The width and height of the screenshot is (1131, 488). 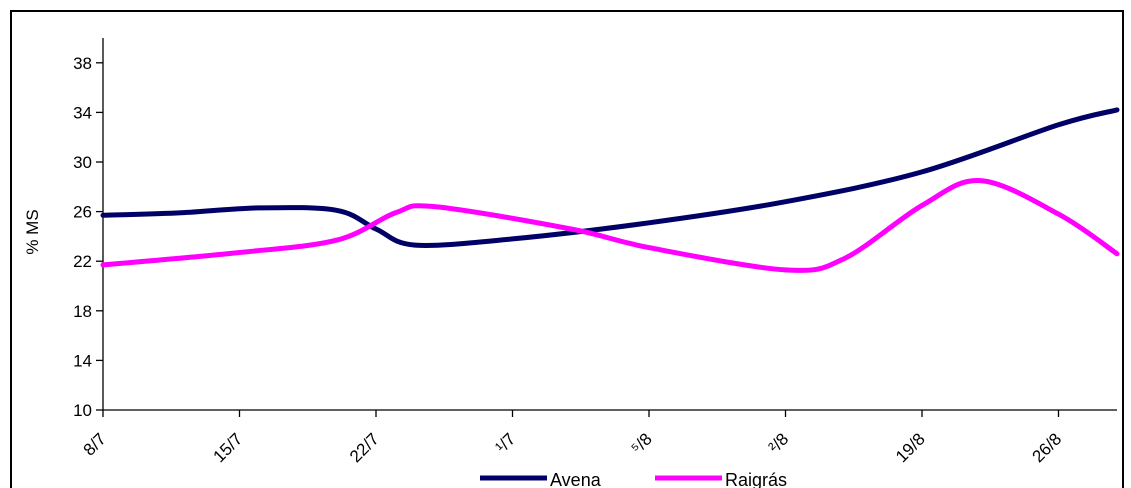 I want to click on y-tick-label: 34, so click(x=82, y=112).